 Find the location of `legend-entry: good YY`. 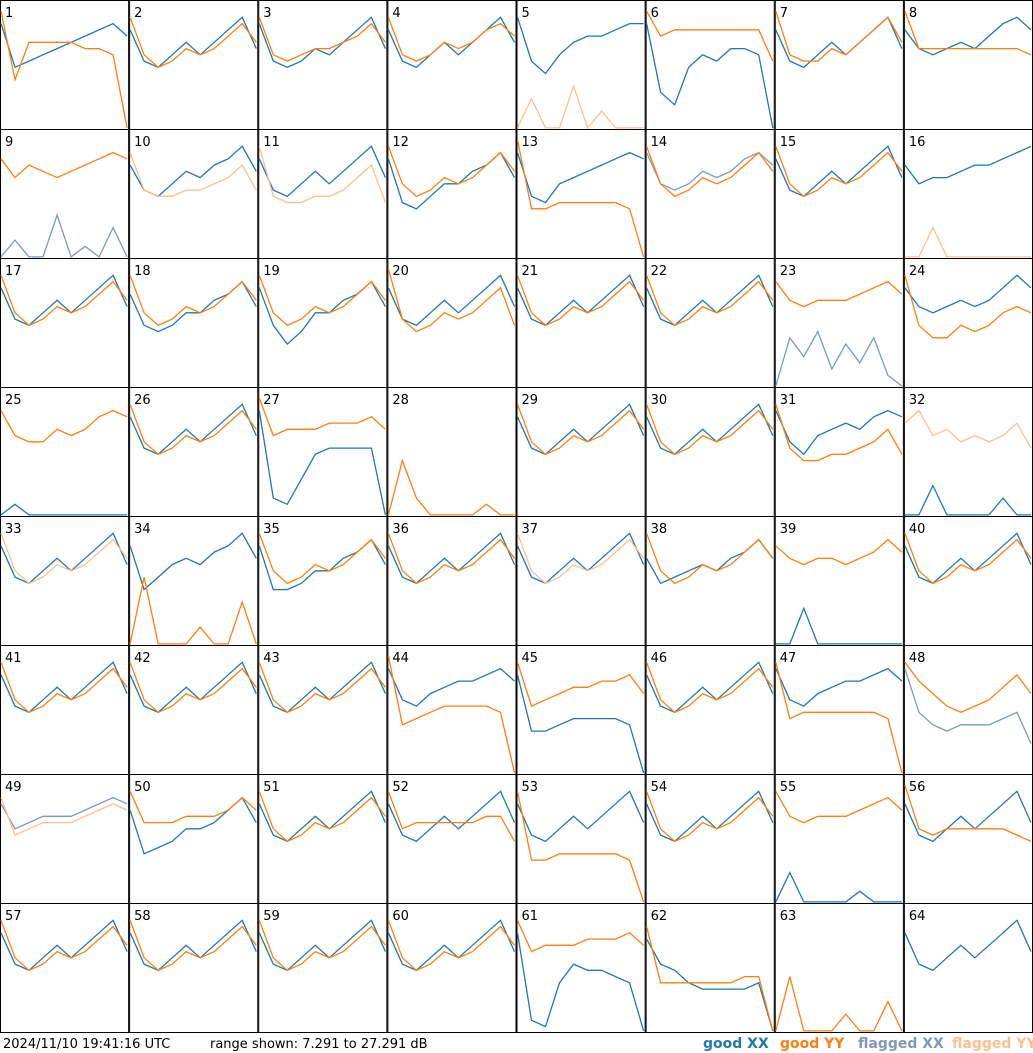

legend-entry: good YY is located at coordinates (812, 1044).